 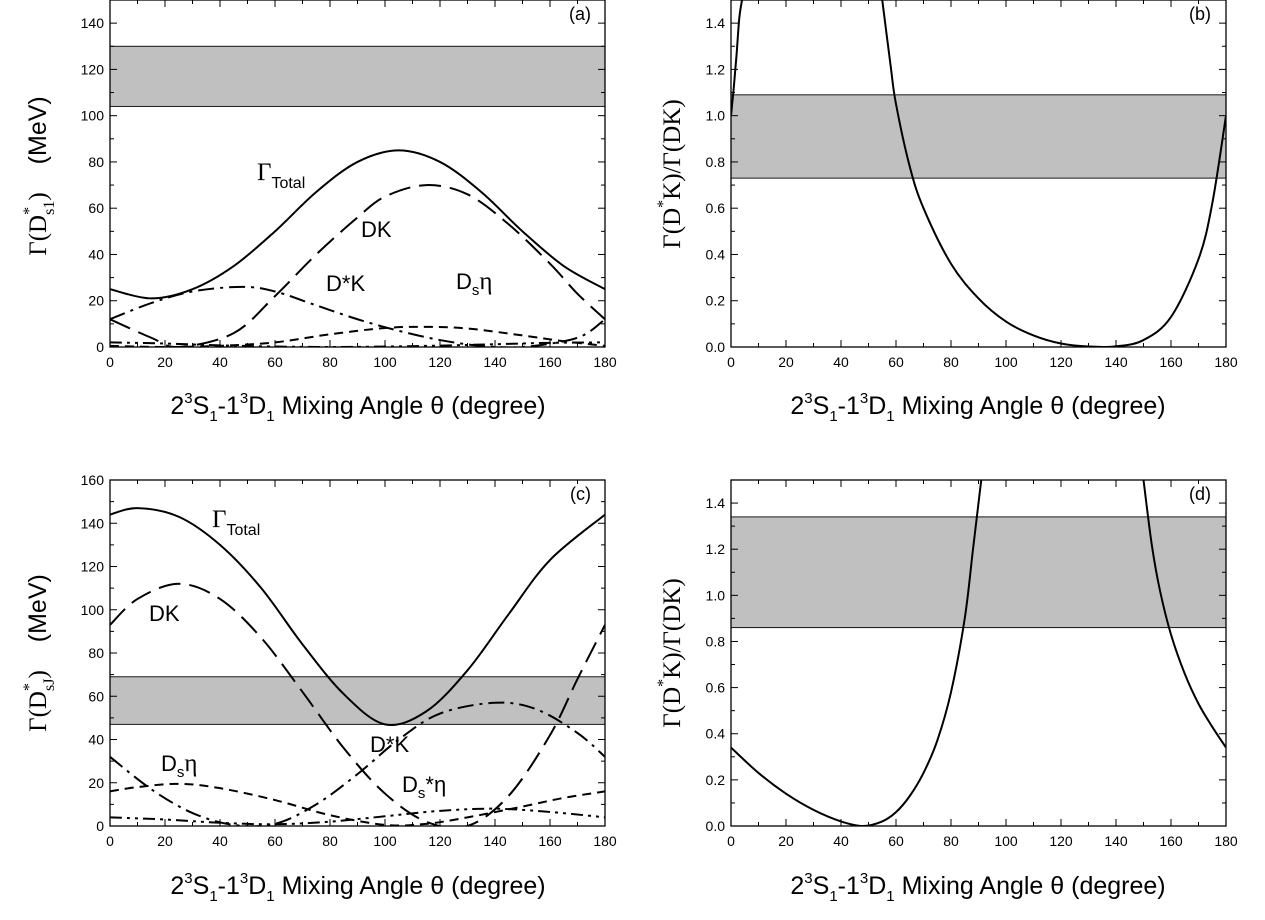 What do you see at coordinates (281, 175) in the screenshot?
I see `panel-a-annotation-total: ΓTotal` at bounding box center [281, 175].